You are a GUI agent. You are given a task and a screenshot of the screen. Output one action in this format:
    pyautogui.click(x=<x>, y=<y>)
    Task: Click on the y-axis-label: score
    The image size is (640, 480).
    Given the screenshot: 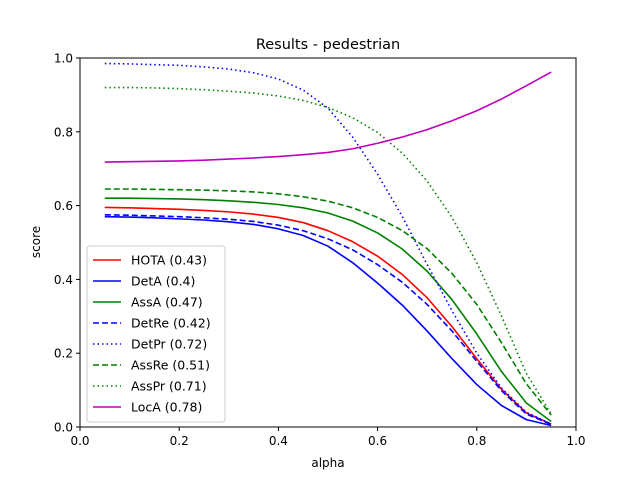 What is the action you would take?
    pyautogui.click(x=36, y=242)
    